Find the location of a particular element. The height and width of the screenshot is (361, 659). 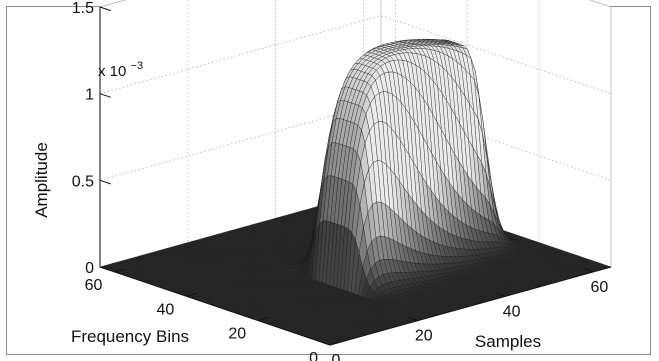

z-tick-label: 0.5 is located at coordinates (83, 181).